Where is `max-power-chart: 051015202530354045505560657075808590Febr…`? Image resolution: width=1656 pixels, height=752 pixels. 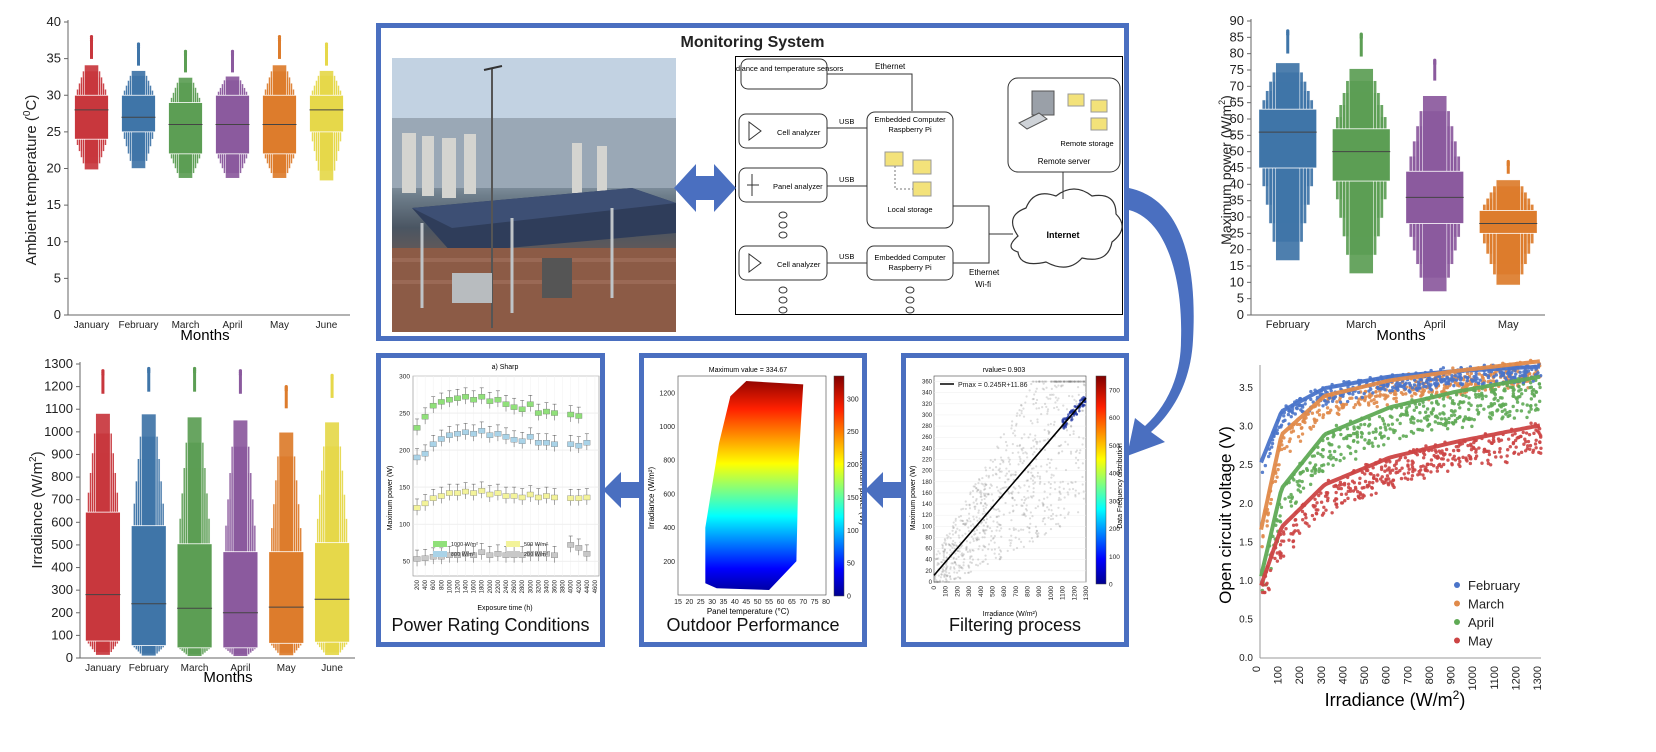
max-power-chart: 051015202530354045505560657075808590Febr… is located at coordinates (1381, 178).